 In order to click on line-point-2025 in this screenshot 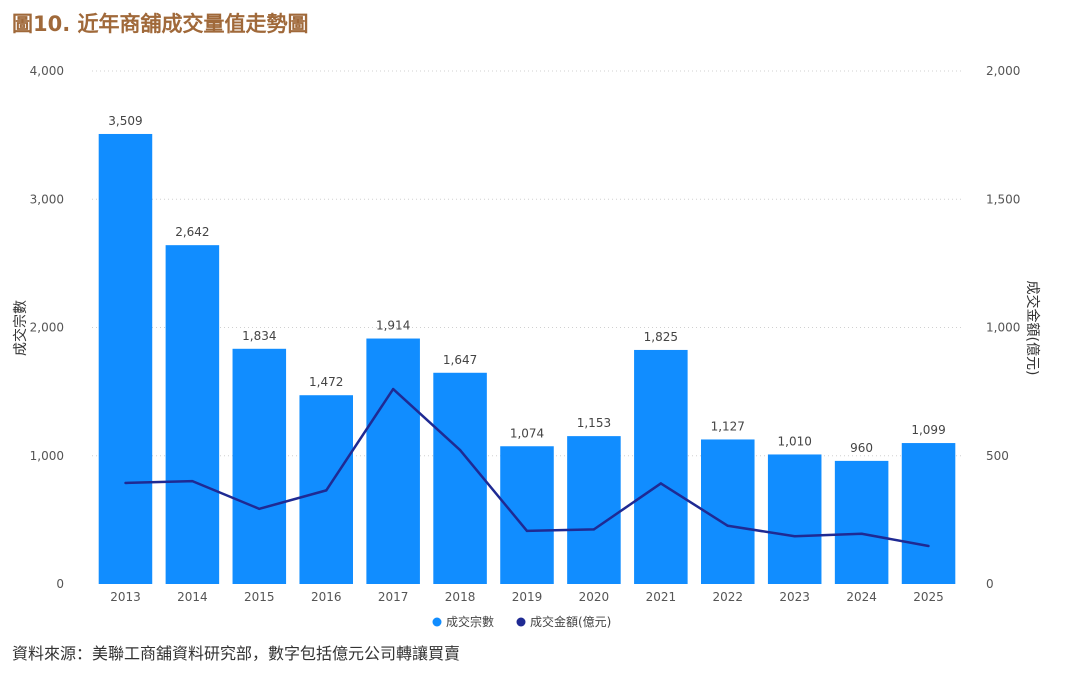, I will do `click(928, 546)`.